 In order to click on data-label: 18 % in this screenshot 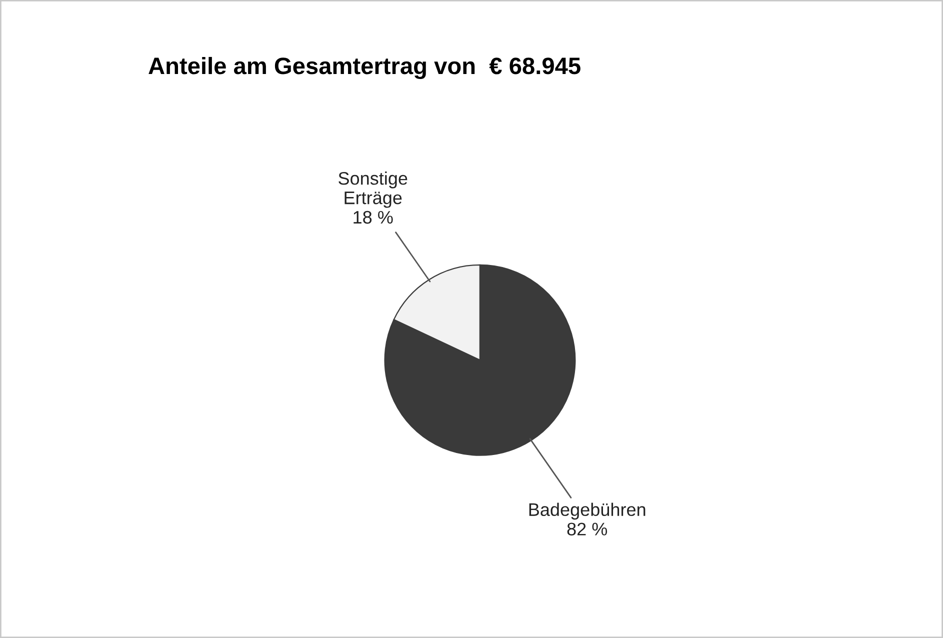, I will do `click(373, 217)`.